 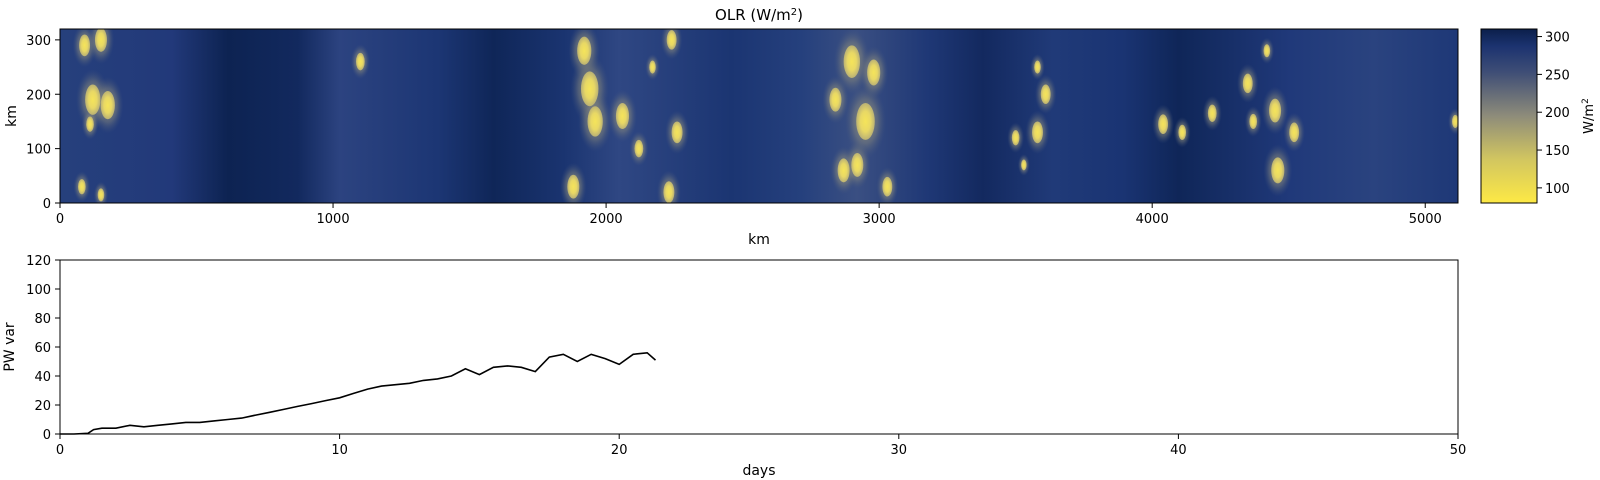 I want to click on heatmap-y-tick-label: 0, so click(x=47, y=204).